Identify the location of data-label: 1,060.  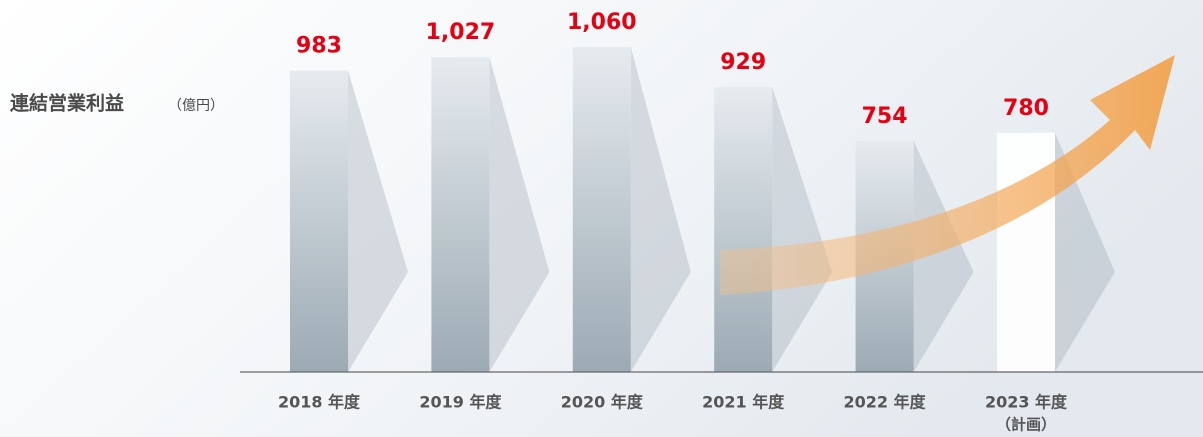
(602, 22).